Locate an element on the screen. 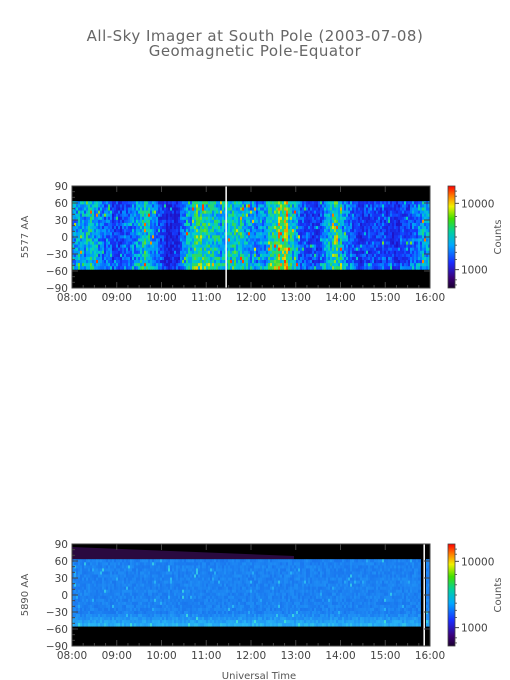 The width and height of the screenshot is (510, 680). chart-subtitle: Geomagnetic Pole-Equator is located at coordinates (255, 51).